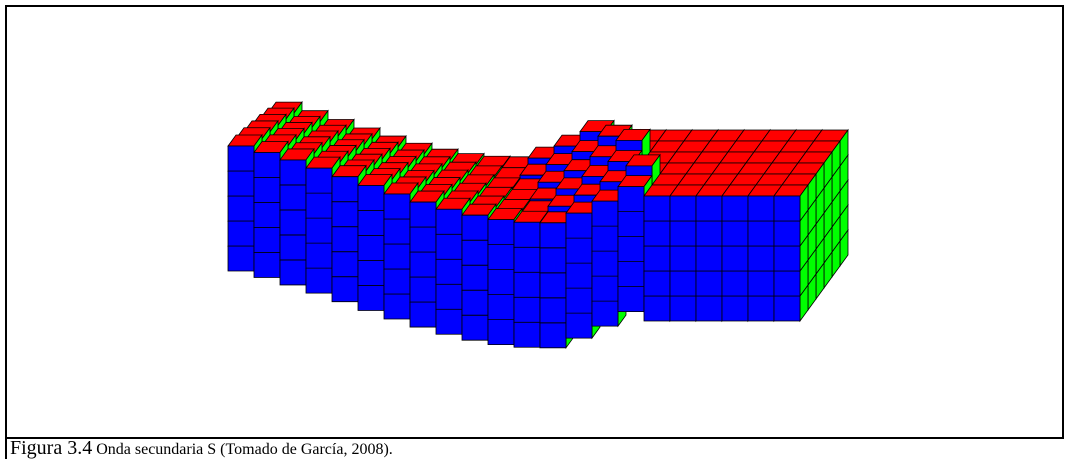  Describe the element at coordinates (51, 448) in the screenshot. I see `figure-label: Figura 3.4` at that location.